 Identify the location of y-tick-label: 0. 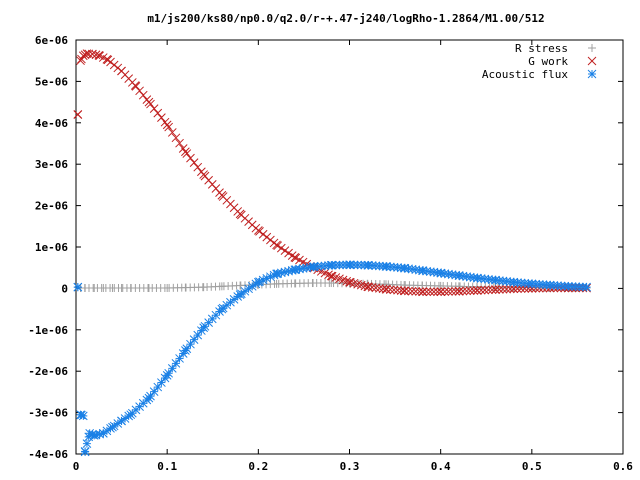
(64, 288).